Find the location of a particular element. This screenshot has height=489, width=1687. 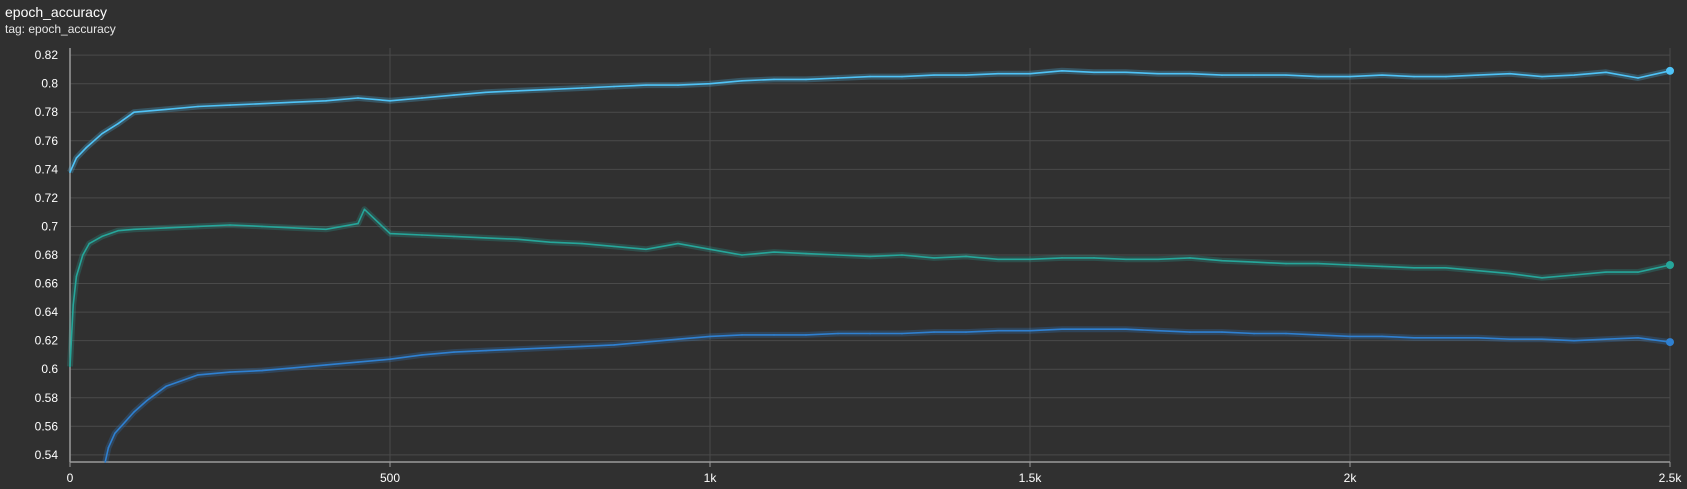

y-tick-label: 0.56 is located at coordinates (47, 426).